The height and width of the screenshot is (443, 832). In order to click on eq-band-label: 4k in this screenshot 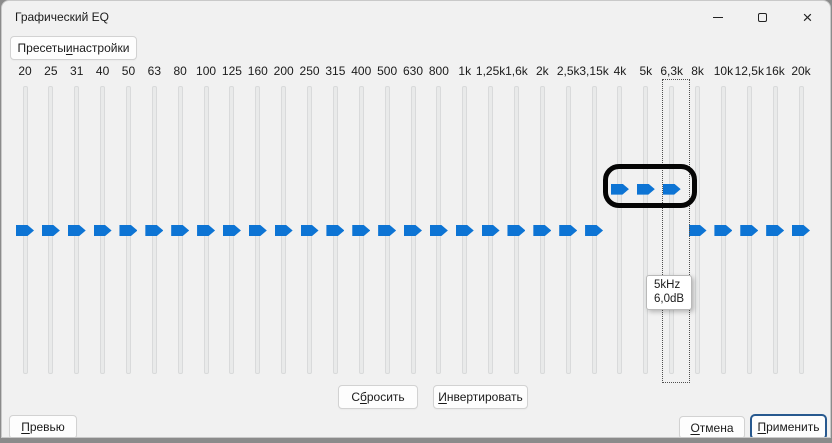, I will do `click(620, 71)`.